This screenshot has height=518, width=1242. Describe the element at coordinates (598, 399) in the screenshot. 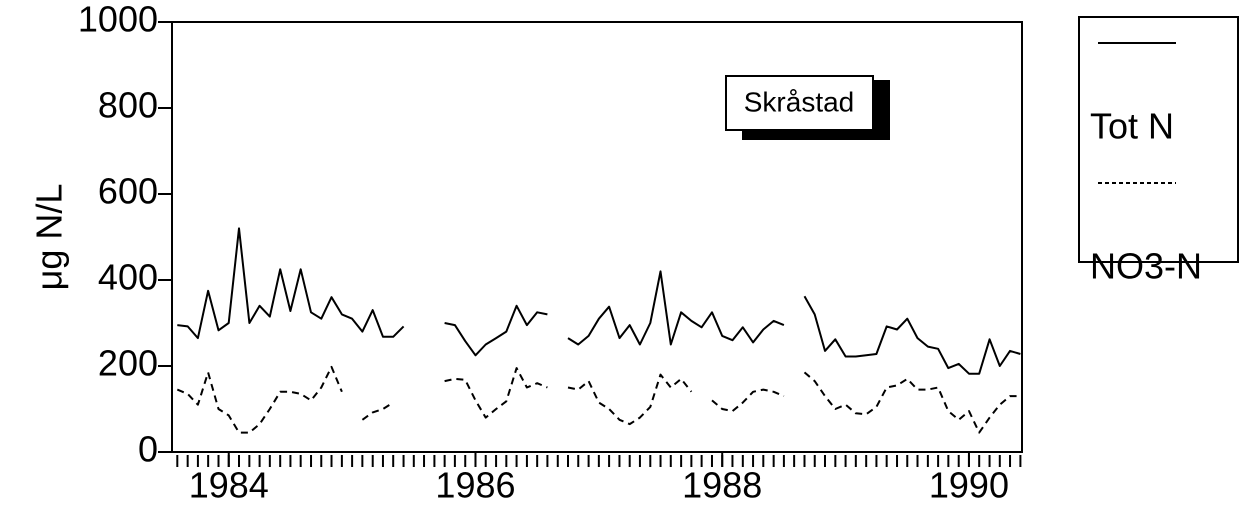

I see `series-line` at that location.